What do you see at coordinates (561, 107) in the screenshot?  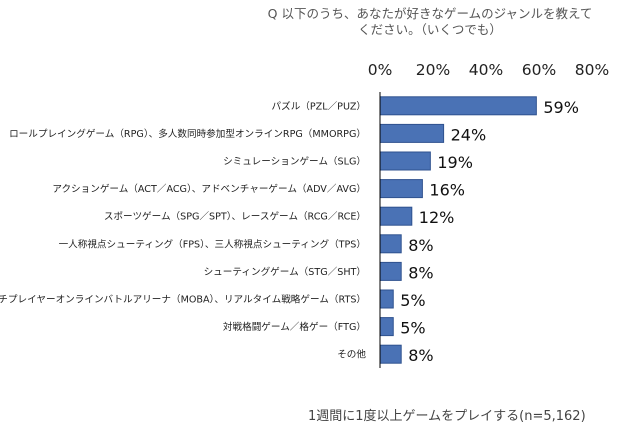 I see `data-label: 59%` at bounding box center [561, 107].